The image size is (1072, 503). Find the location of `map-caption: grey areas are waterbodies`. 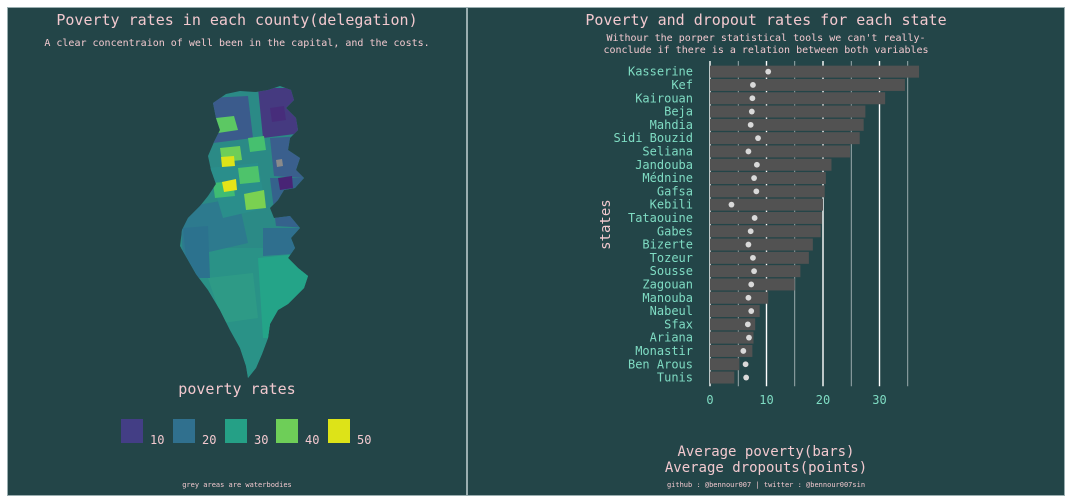

map-caption: grey areas are waterbodies is located at coordinates (237, 485).